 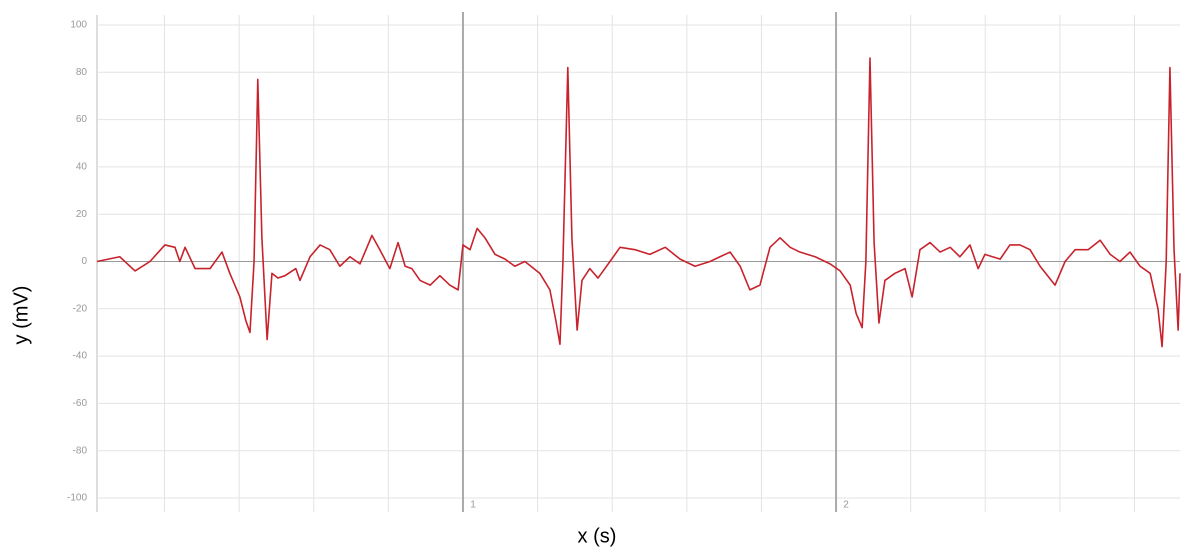 What do you see at coordinates (80, 403) in the screenshot?
I see `y-tick-label: -60` at bounding box center [80, 403].